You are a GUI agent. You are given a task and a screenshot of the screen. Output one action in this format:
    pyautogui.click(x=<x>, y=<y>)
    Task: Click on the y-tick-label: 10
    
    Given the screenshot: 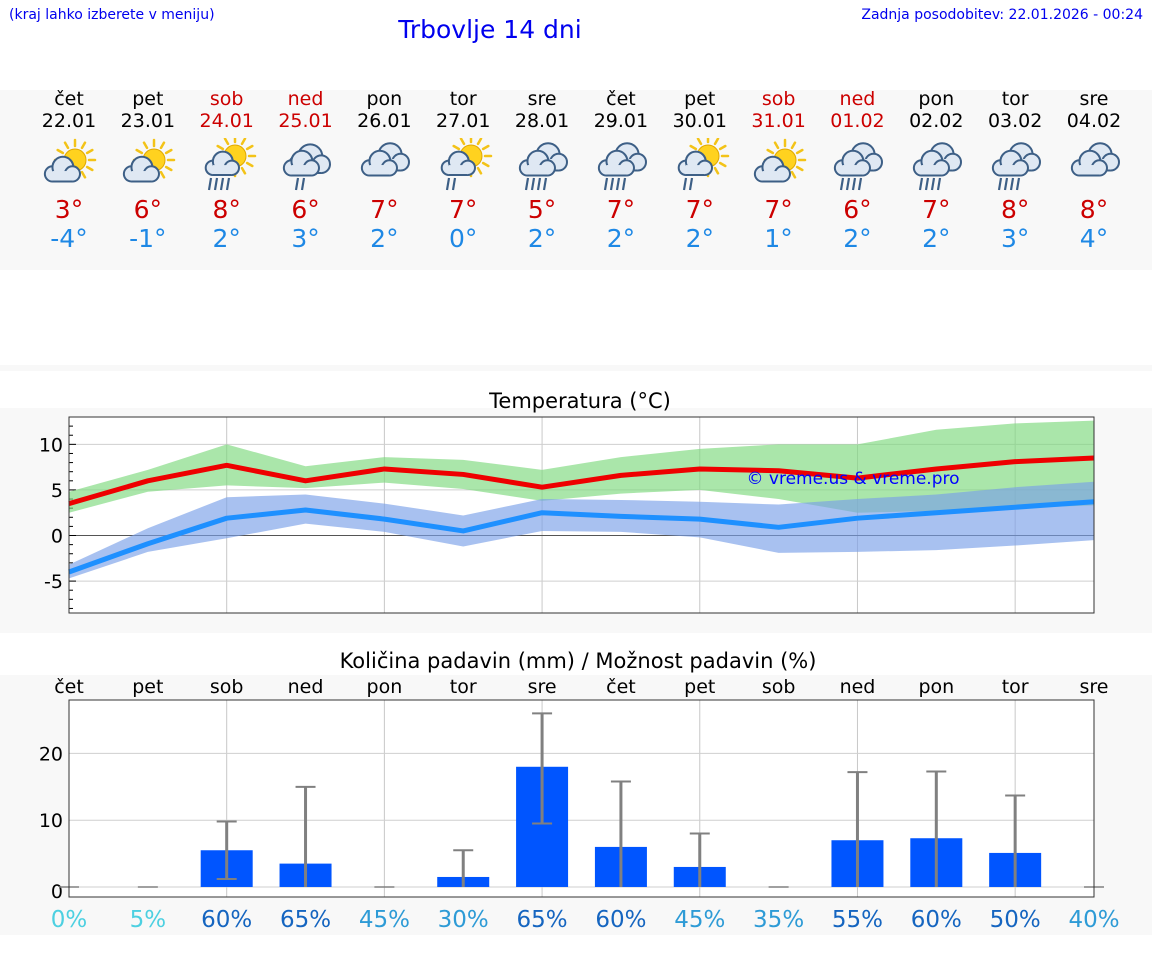 What is the action you would take?
    pyautogui.click(x=51, y=821)
    